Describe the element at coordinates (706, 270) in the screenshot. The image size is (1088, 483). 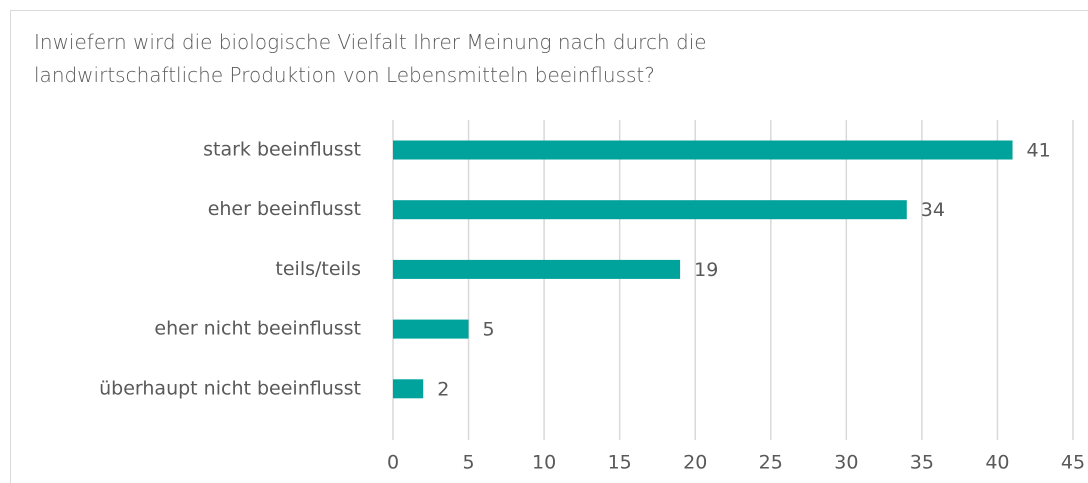
I see `value-label: 19` at that location.